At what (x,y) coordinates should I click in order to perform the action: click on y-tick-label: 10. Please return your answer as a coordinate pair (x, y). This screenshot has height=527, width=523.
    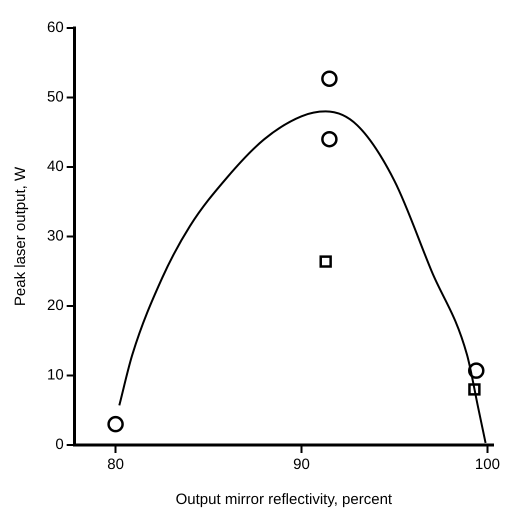
    Looking at the image, I should click on (55, 375).